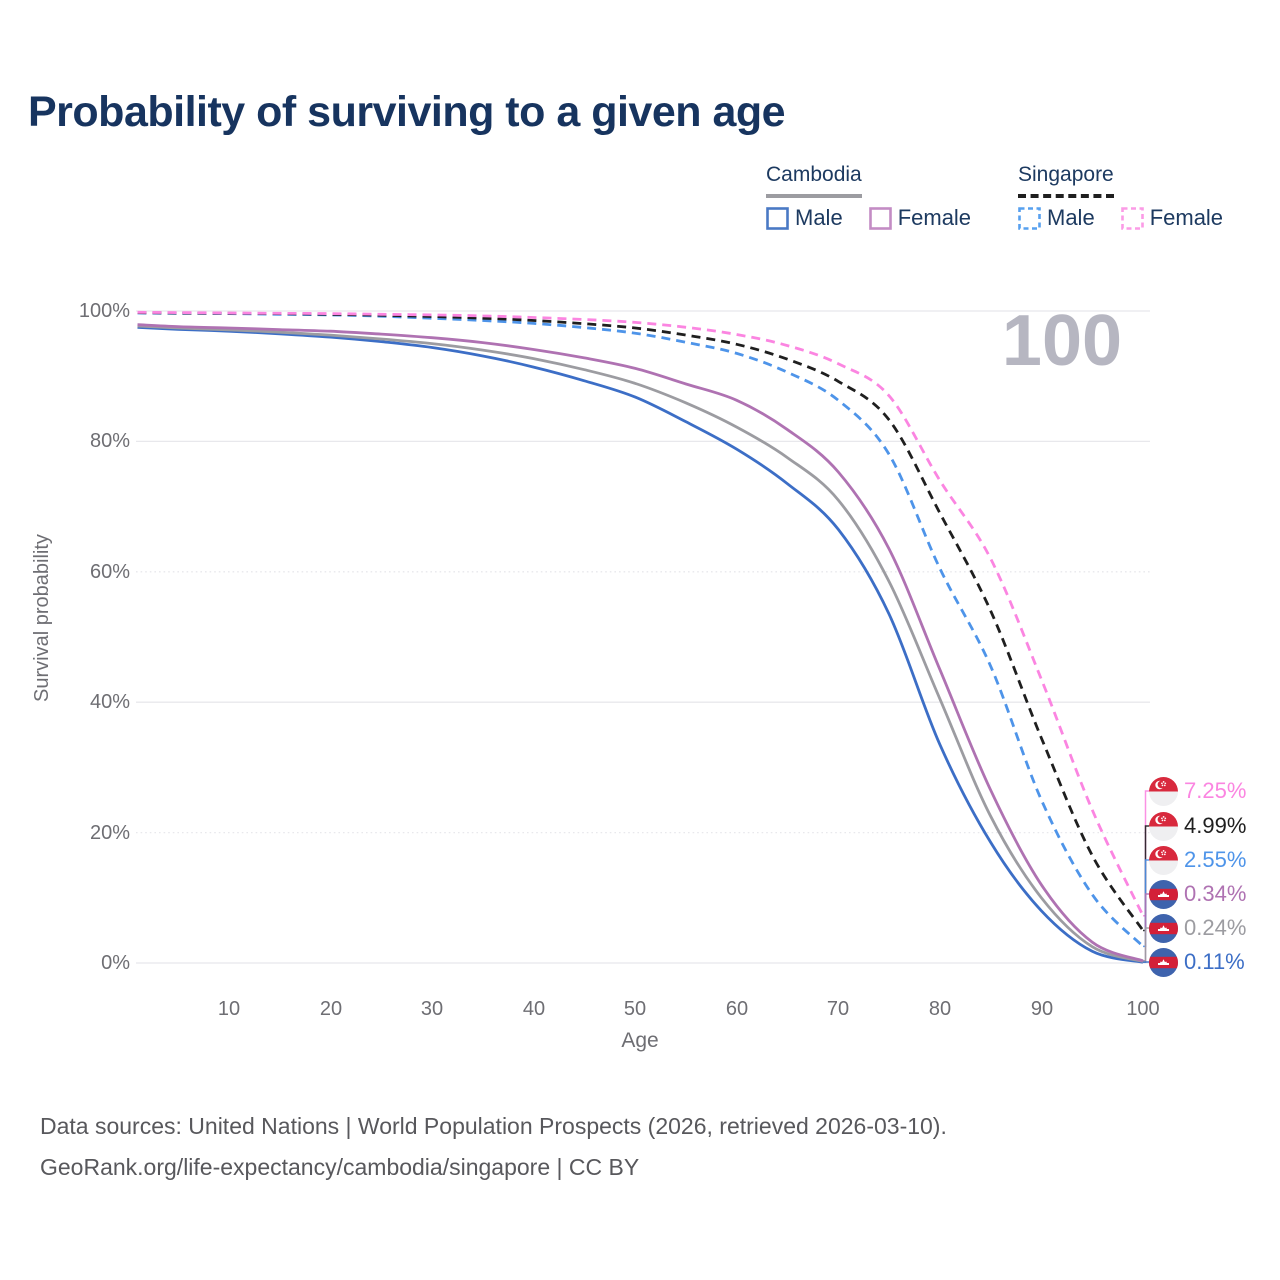 This screenshot has height=1280, width=1280. What do you see at coordinates (109, 833) in the screenshot?
I see `y-tick-label: 20%` at bounding box center [109, 833].